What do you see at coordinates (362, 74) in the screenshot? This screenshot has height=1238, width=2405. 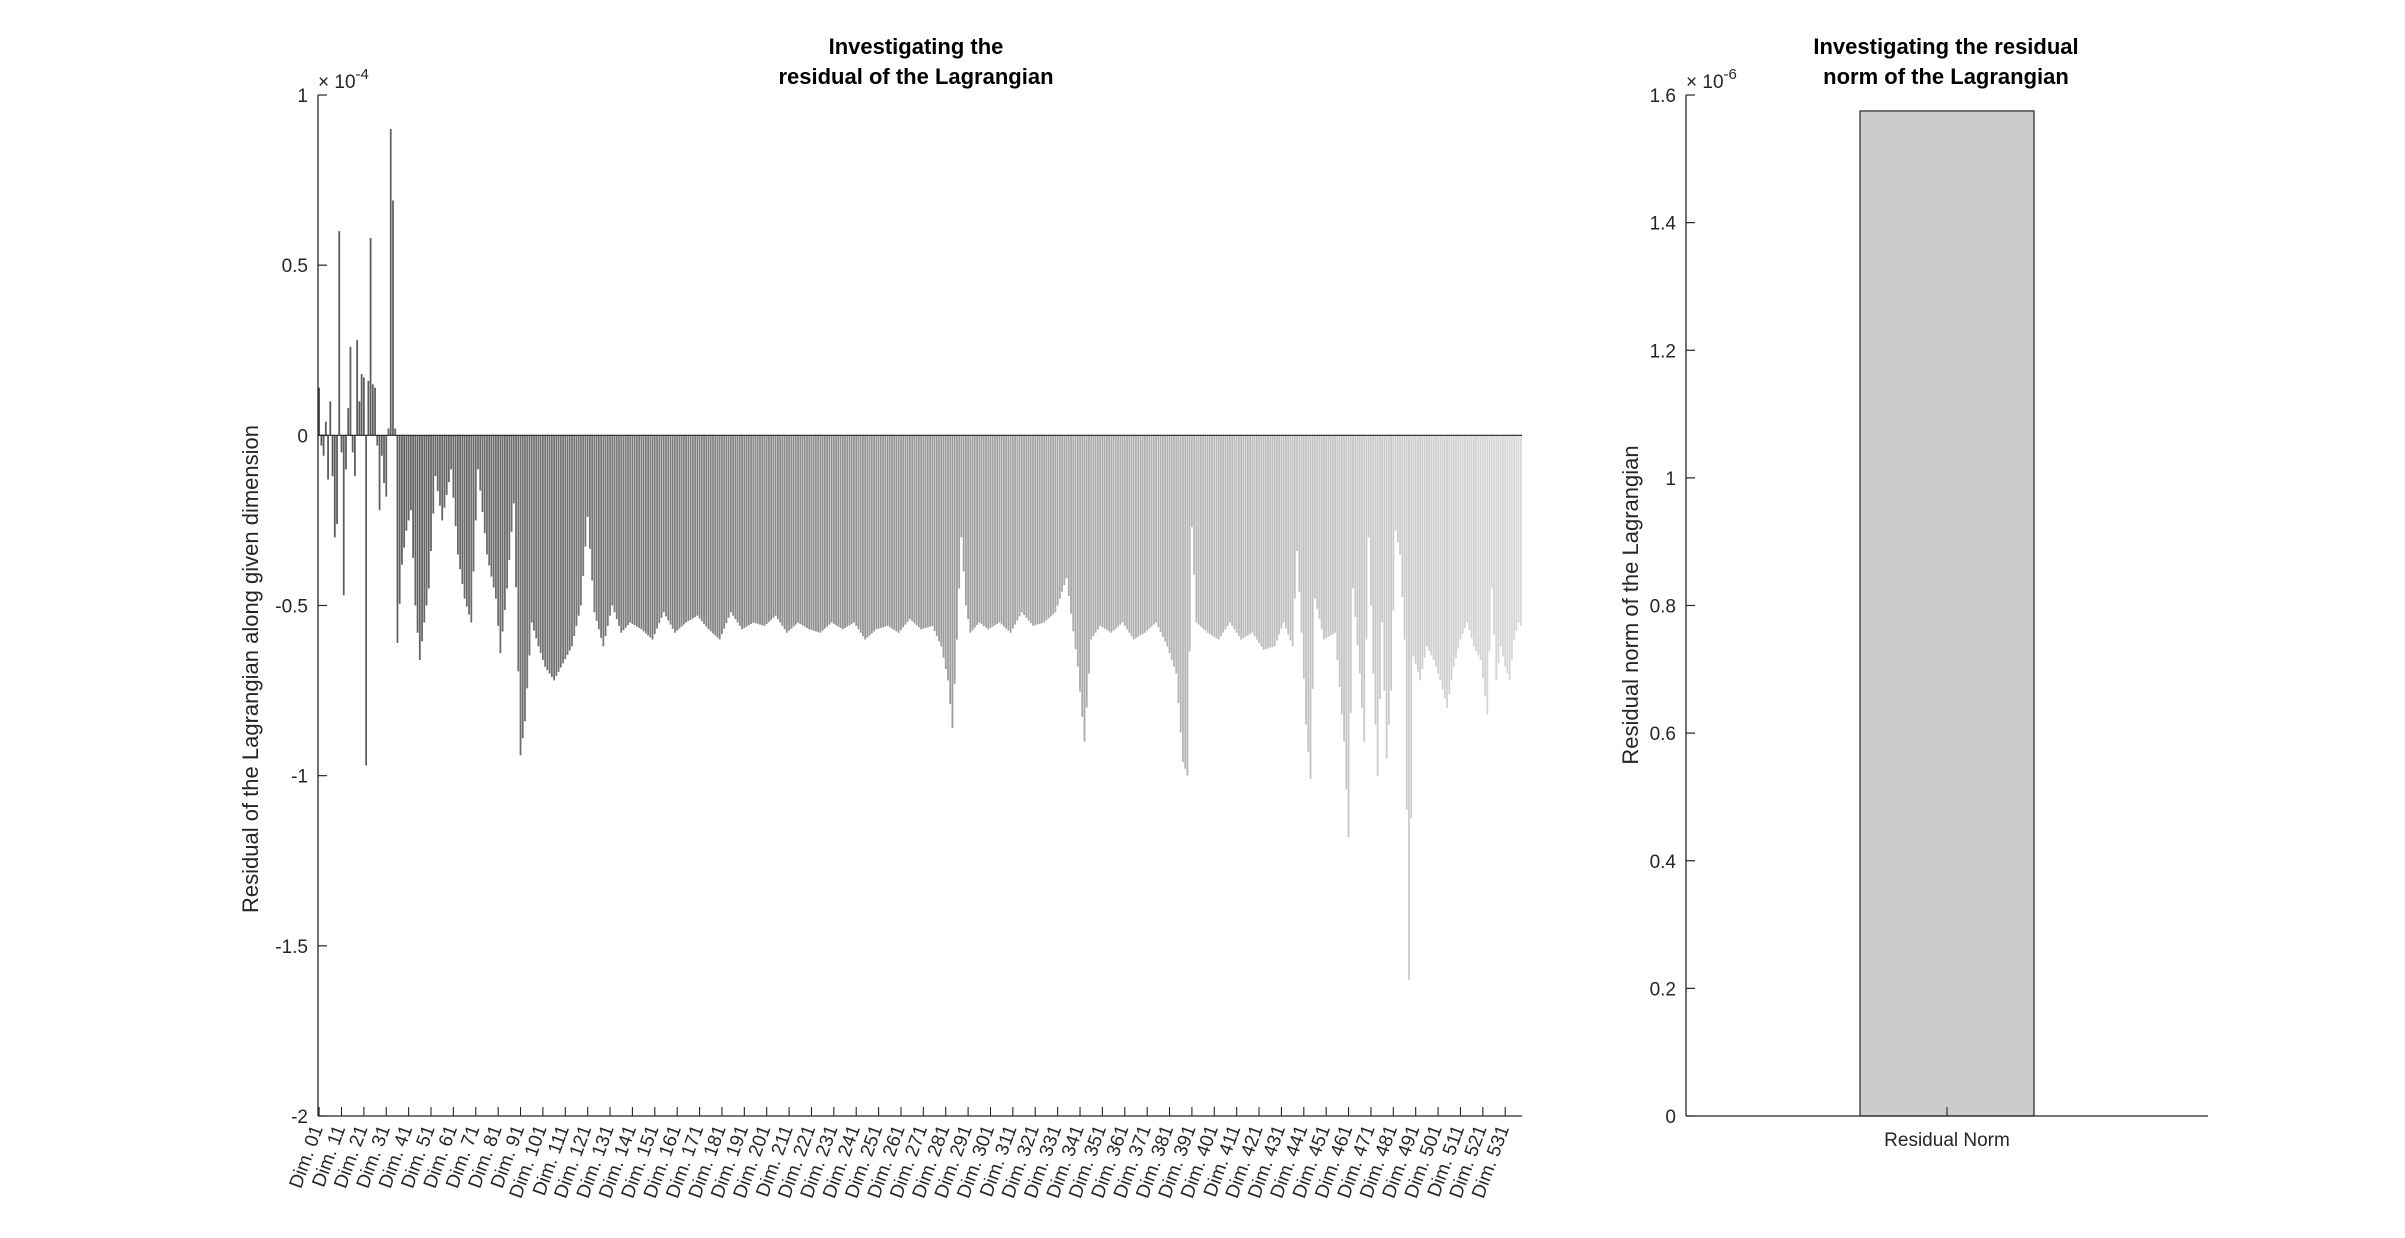 I see `left-y-exponent-power: -4` at bounding box center [362, 74].